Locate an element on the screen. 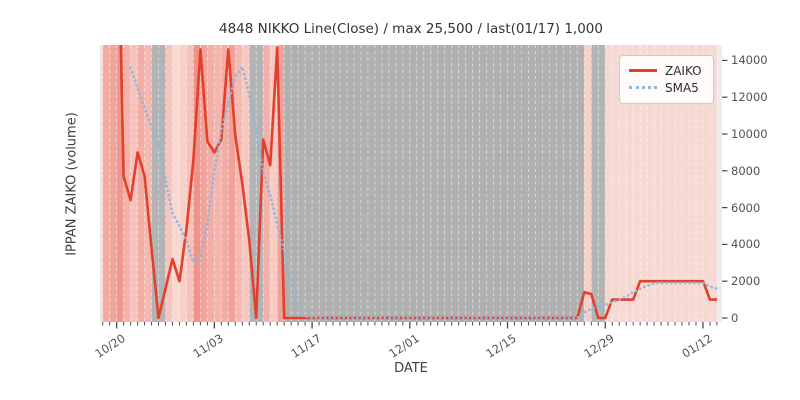 This screenshot has width=800, height=400. y-tick-label: 0 is located at coordinates (735, 318).